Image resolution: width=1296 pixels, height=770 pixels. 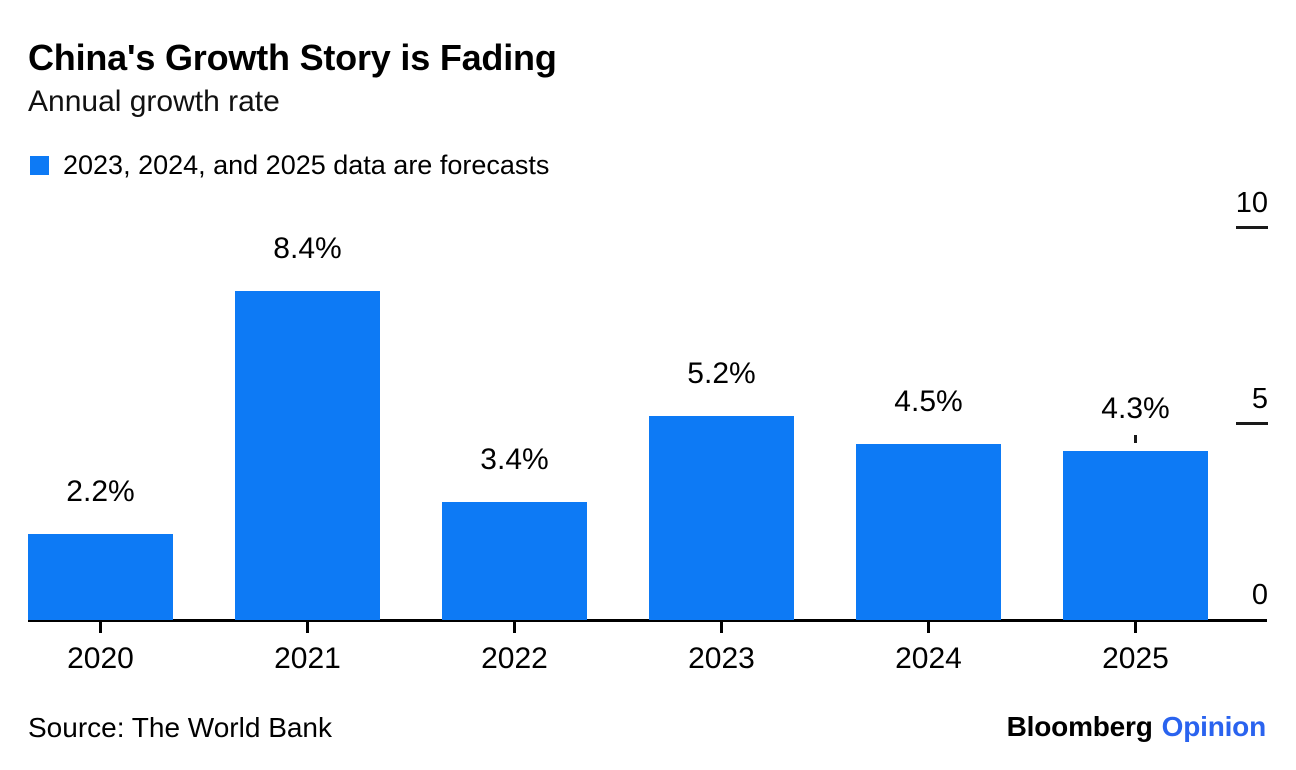 I want to click on source-text: Source: The World Bank, so click(x=180, y=727).